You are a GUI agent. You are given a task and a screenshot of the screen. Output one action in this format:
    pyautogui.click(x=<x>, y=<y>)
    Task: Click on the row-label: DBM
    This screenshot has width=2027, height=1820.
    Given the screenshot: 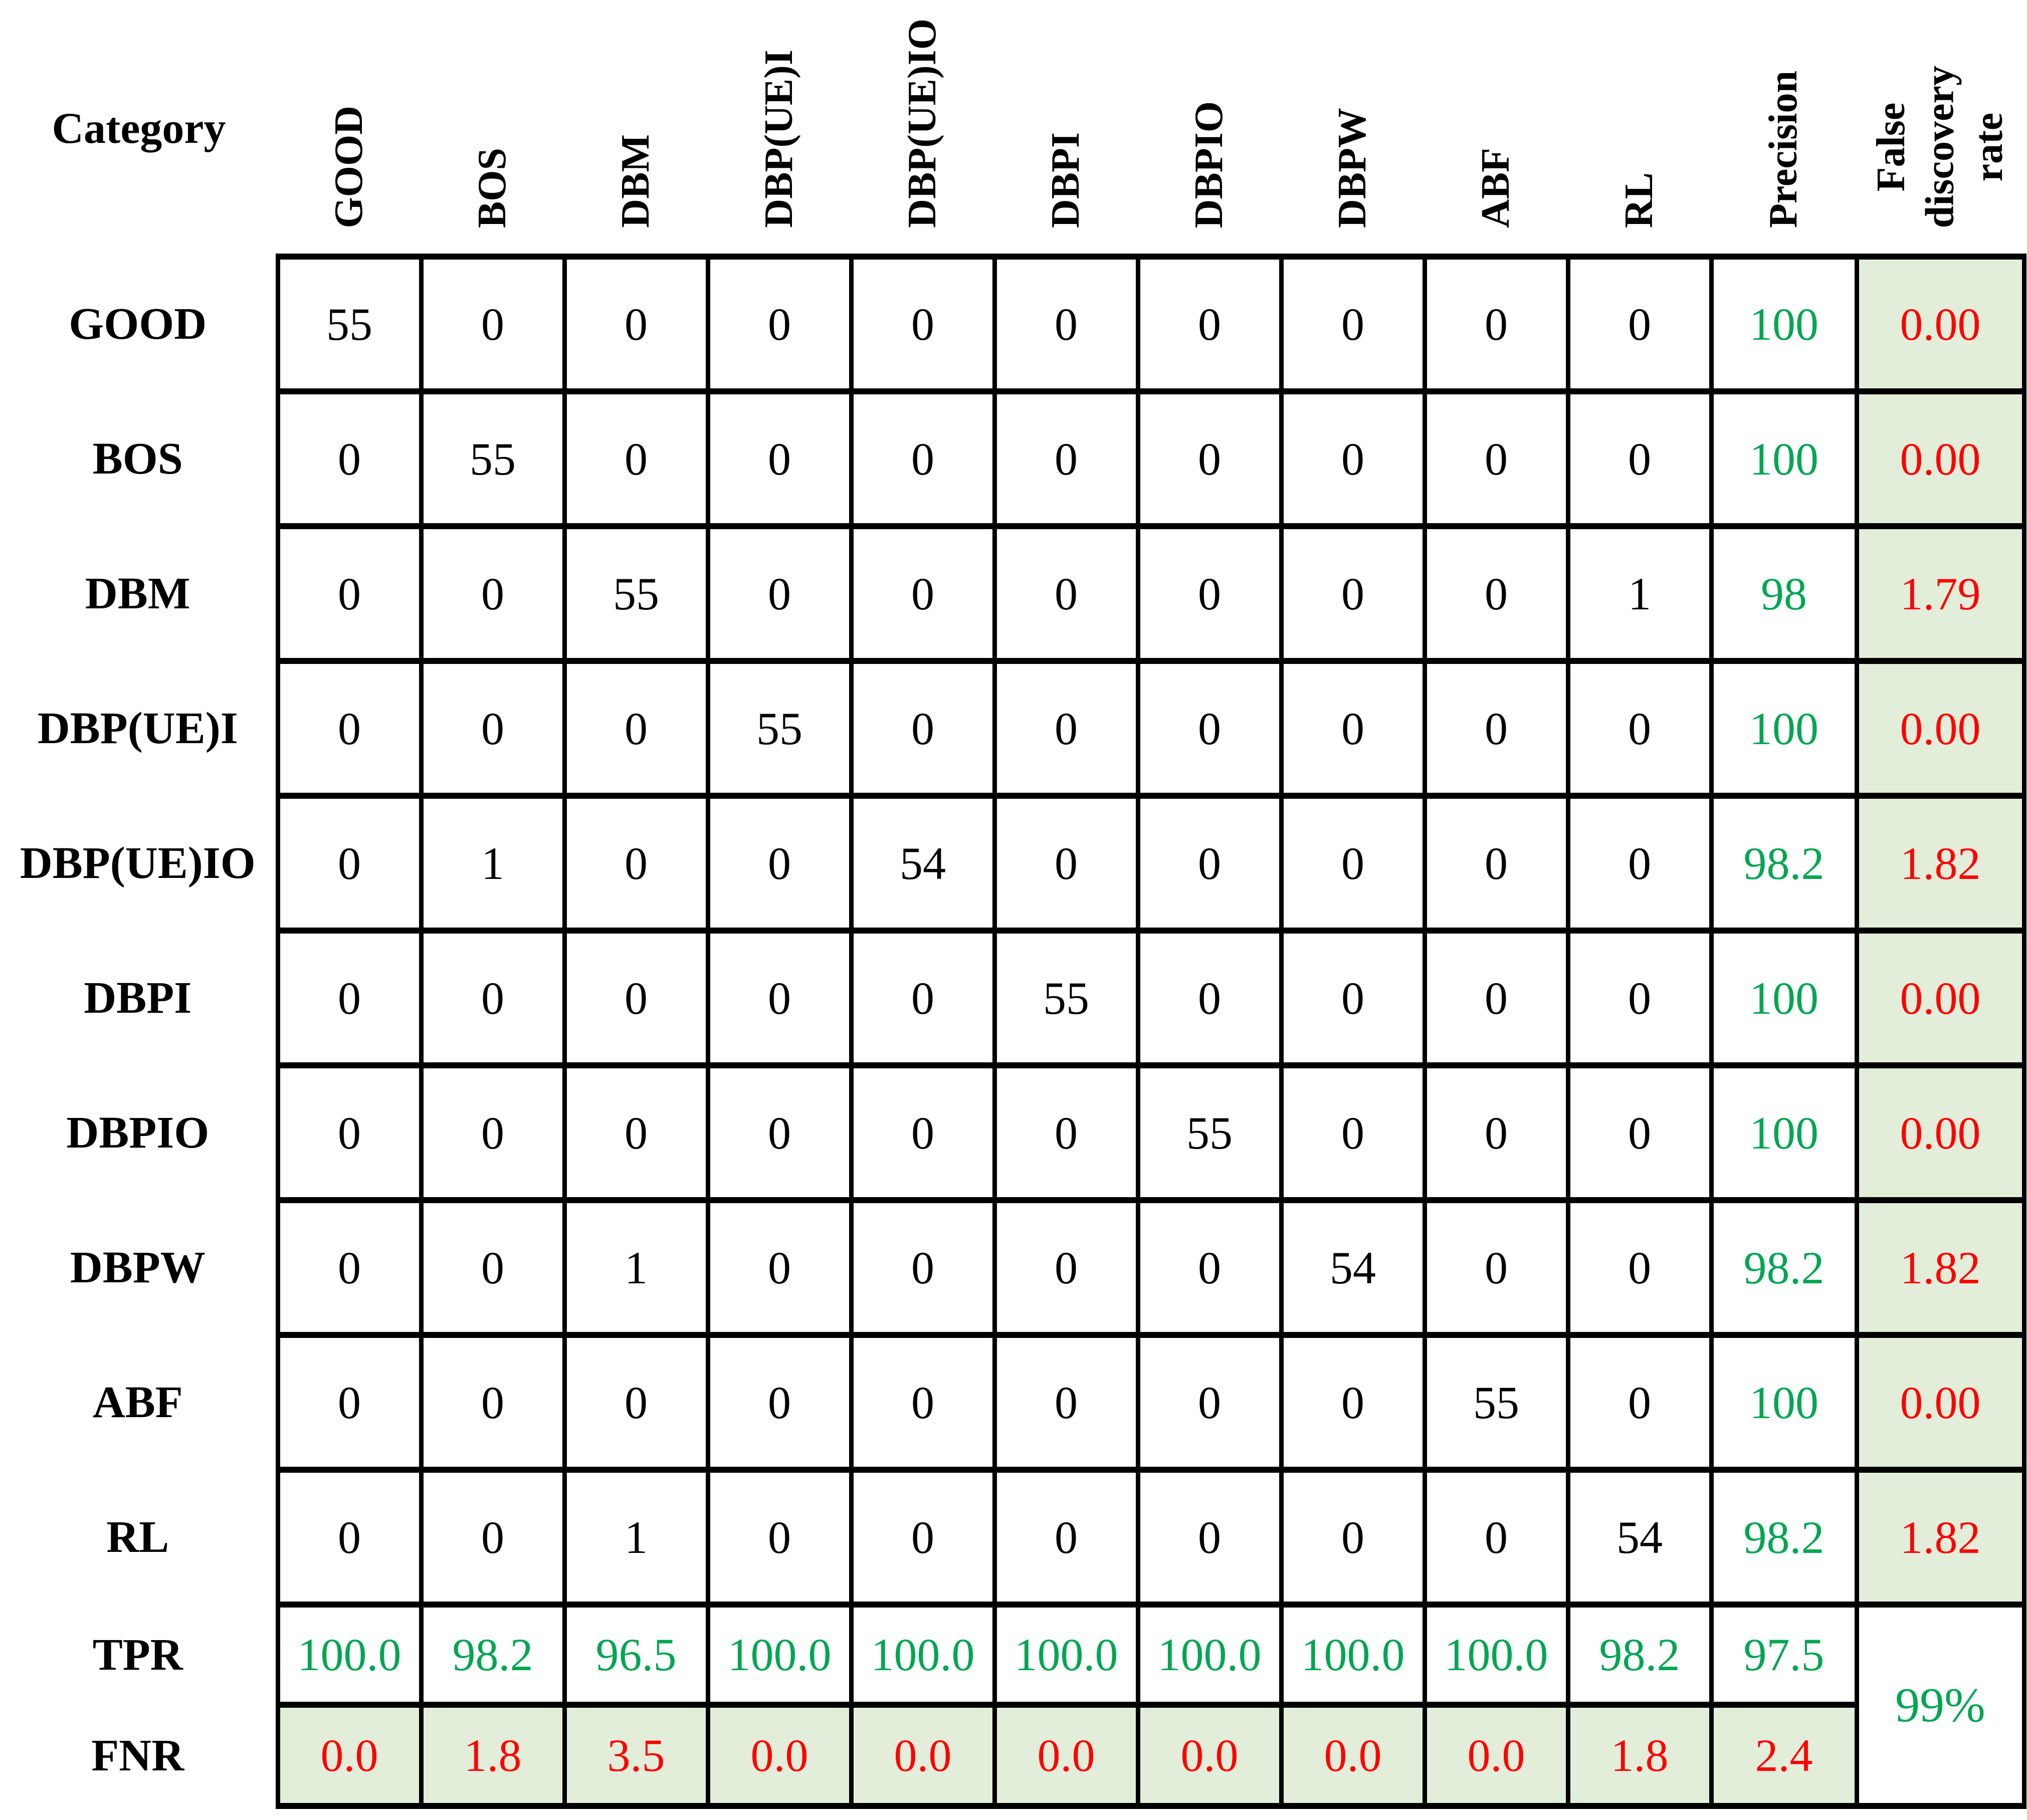 What is the action you would take?
    pyautogui.click(x=139, y=593)
    